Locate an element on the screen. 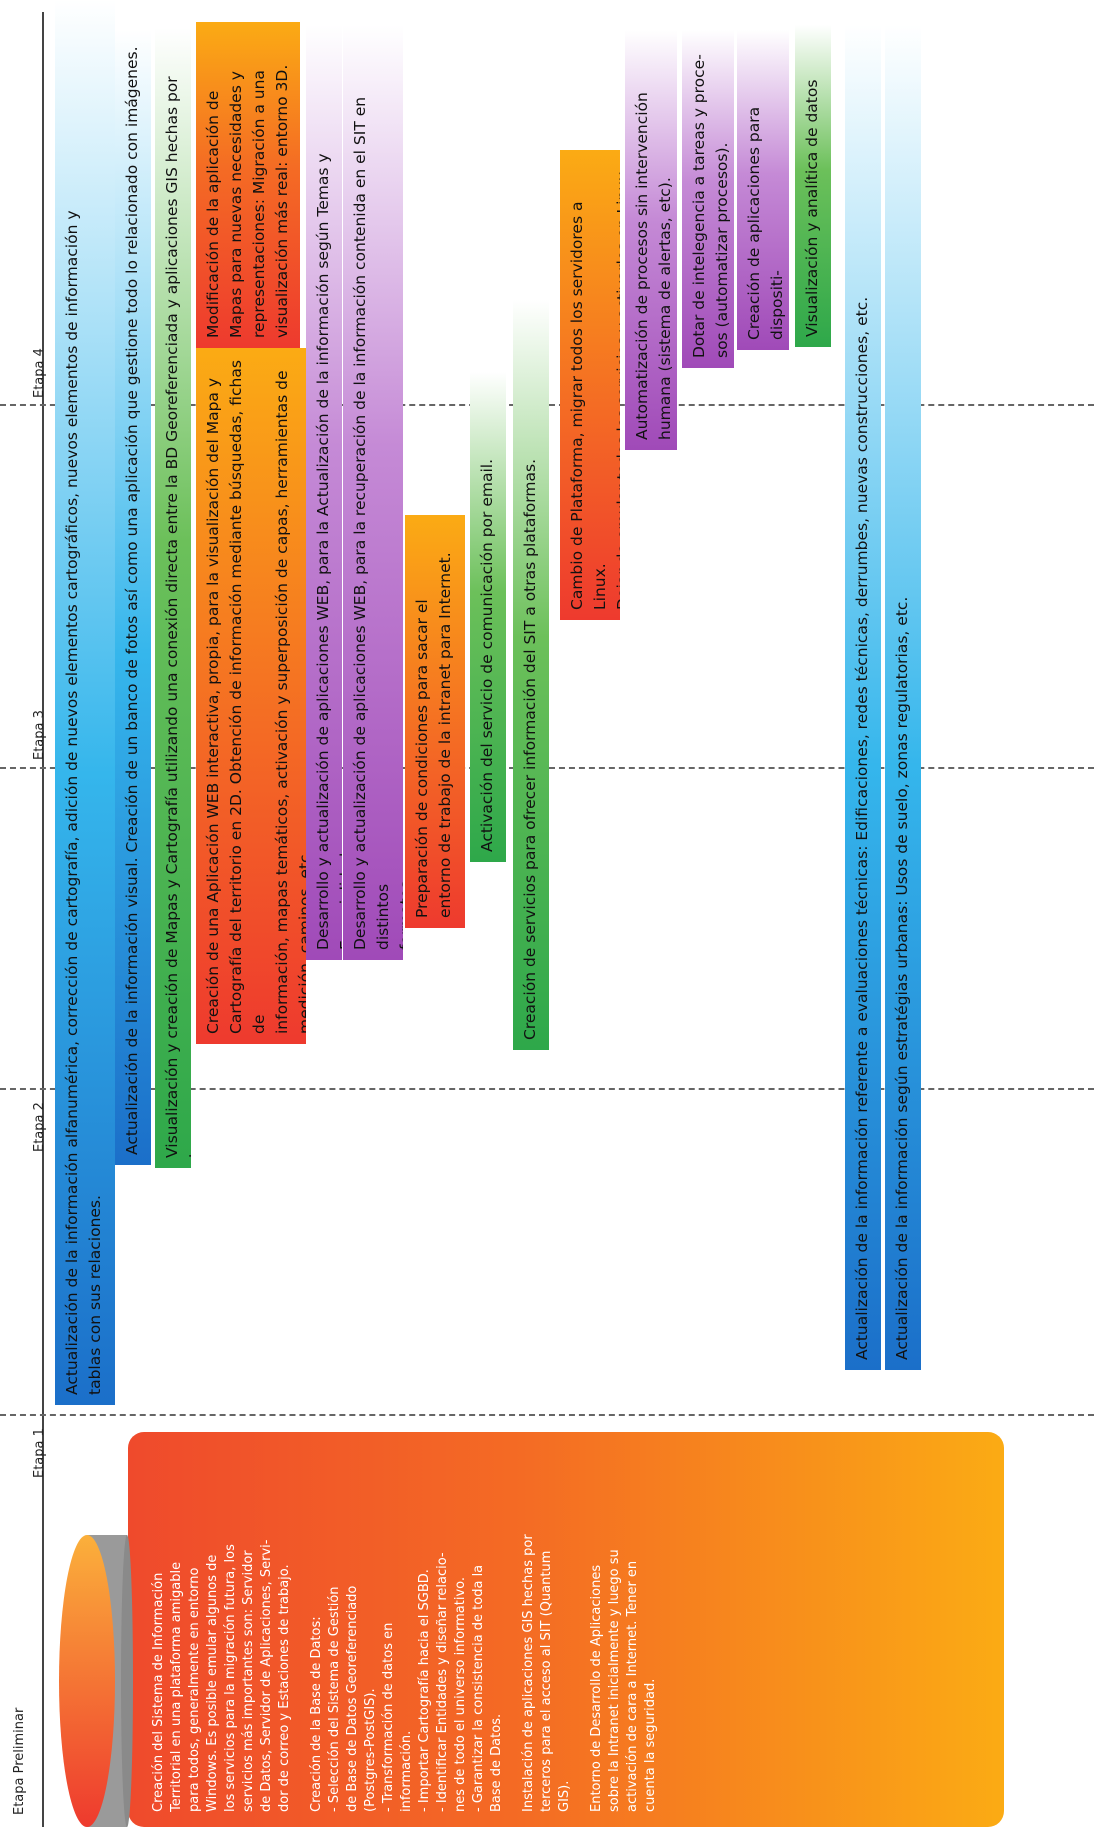 The width and height of the screenshot is (1094, 1827). task-bar-15: Visualización y analítica de datos is located at coordinates (813, 186).